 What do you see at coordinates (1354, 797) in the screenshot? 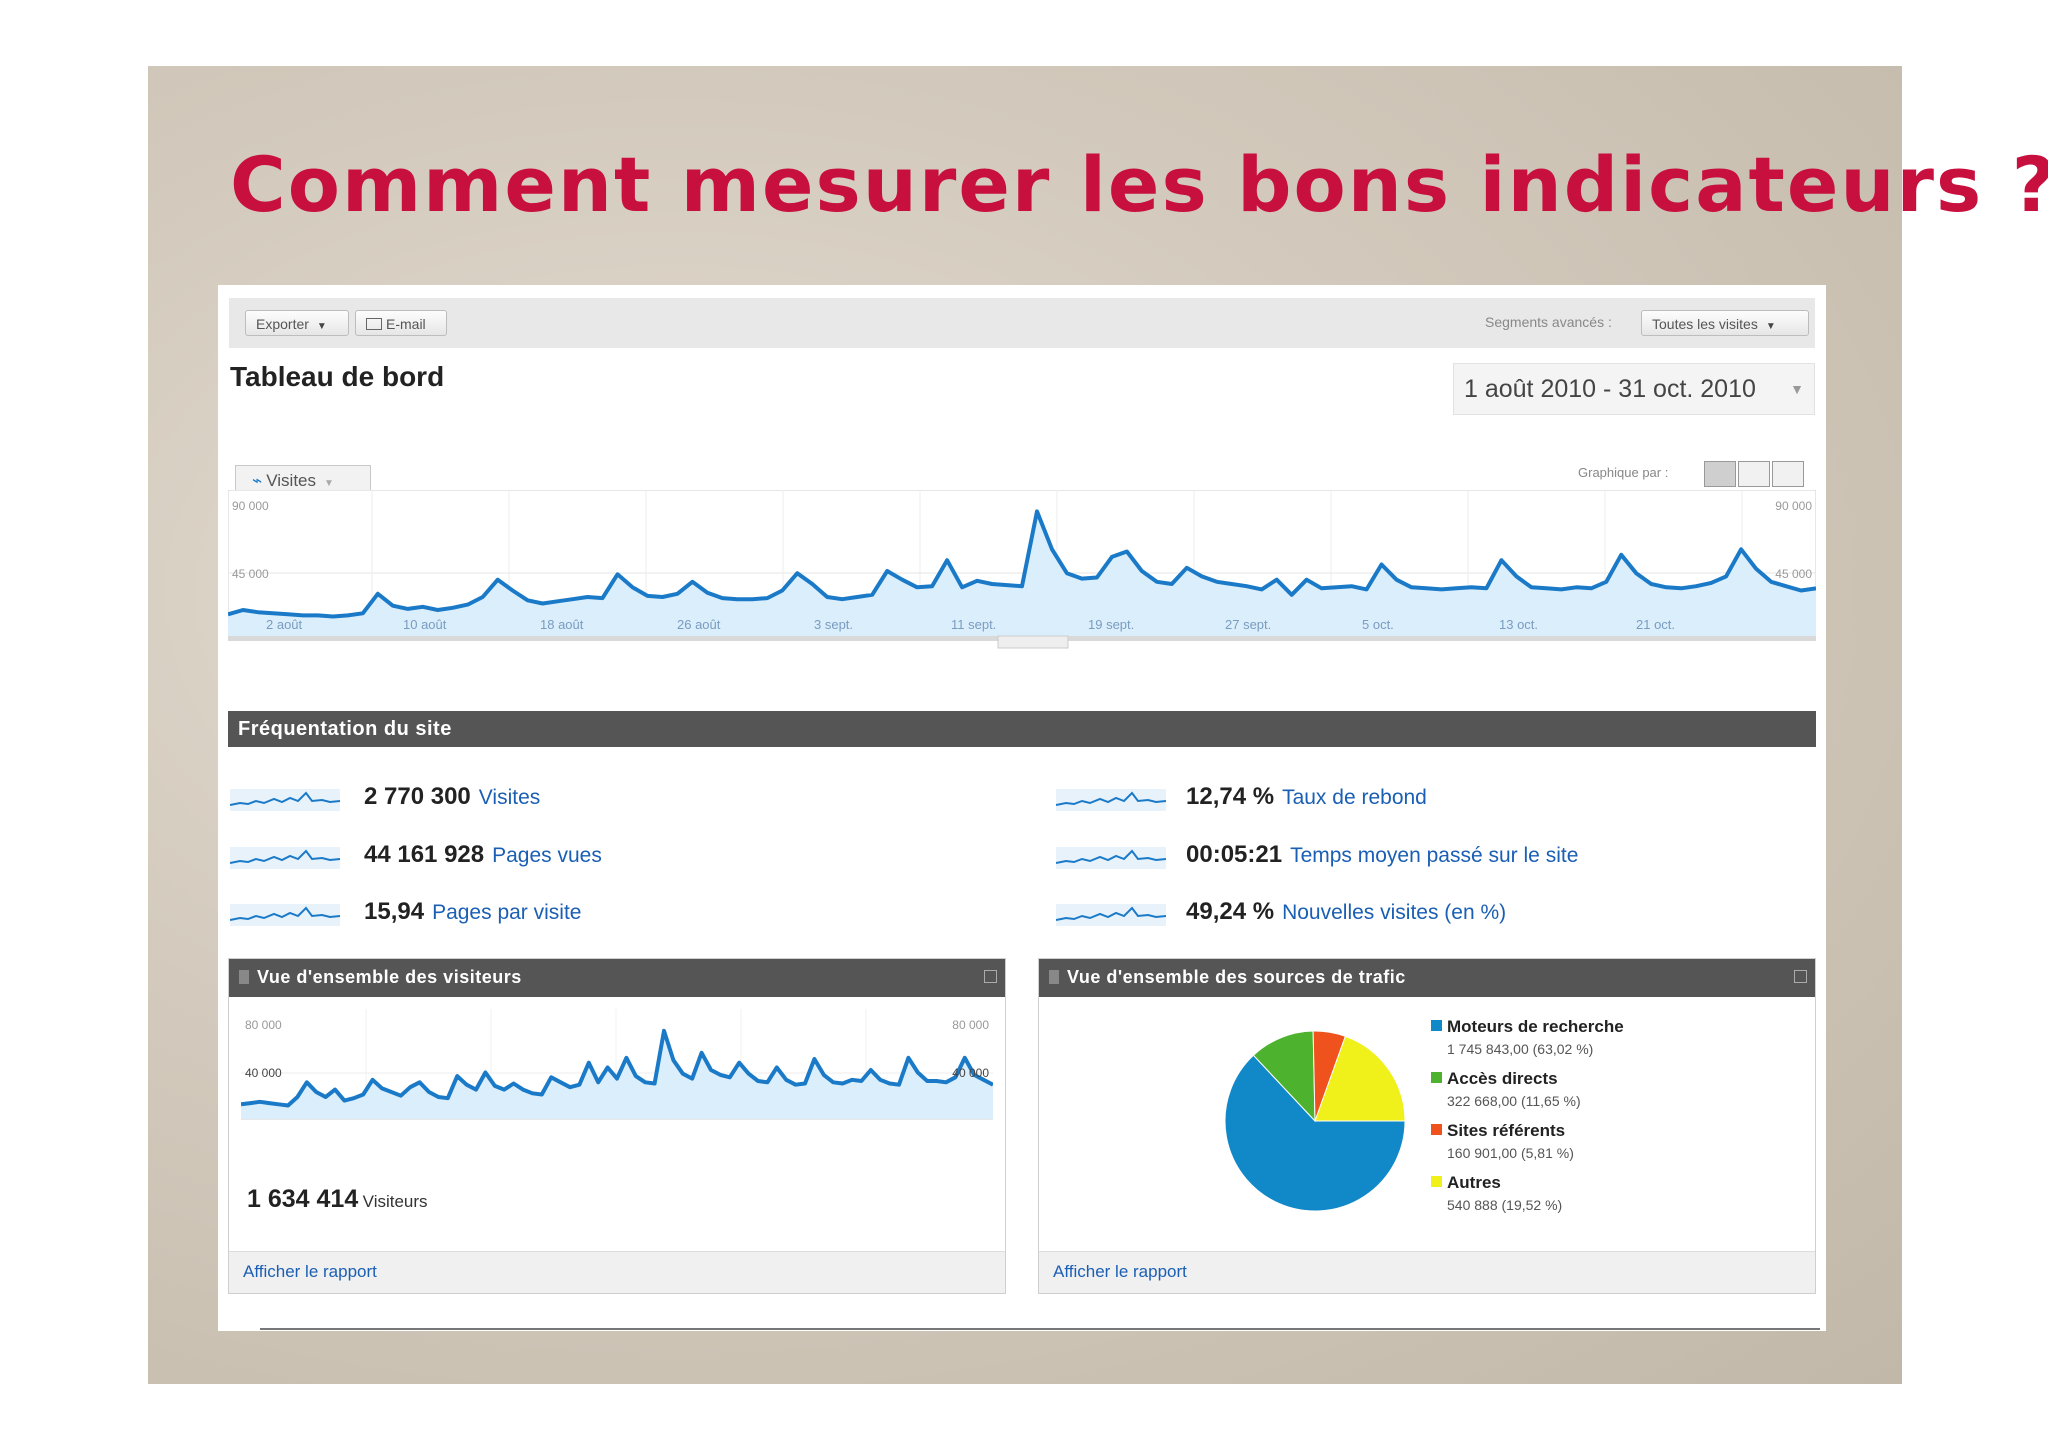
I see `metric-link: Taux de rebond` at bounding box center [1354, 797].